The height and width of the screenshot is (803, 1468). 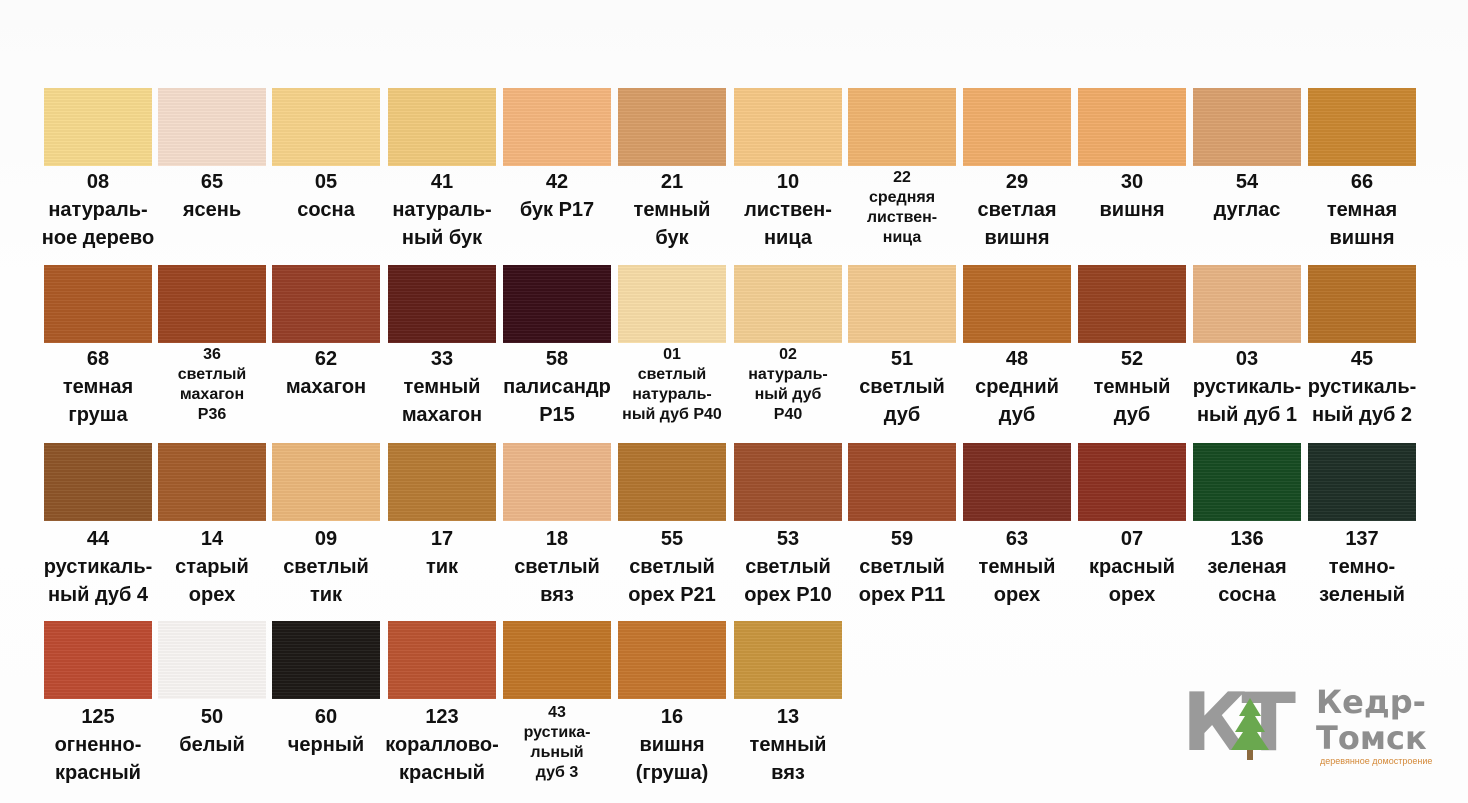 I want to click on swatch-label-58: 58 палисандр Р15, so click(x=557, y=387).